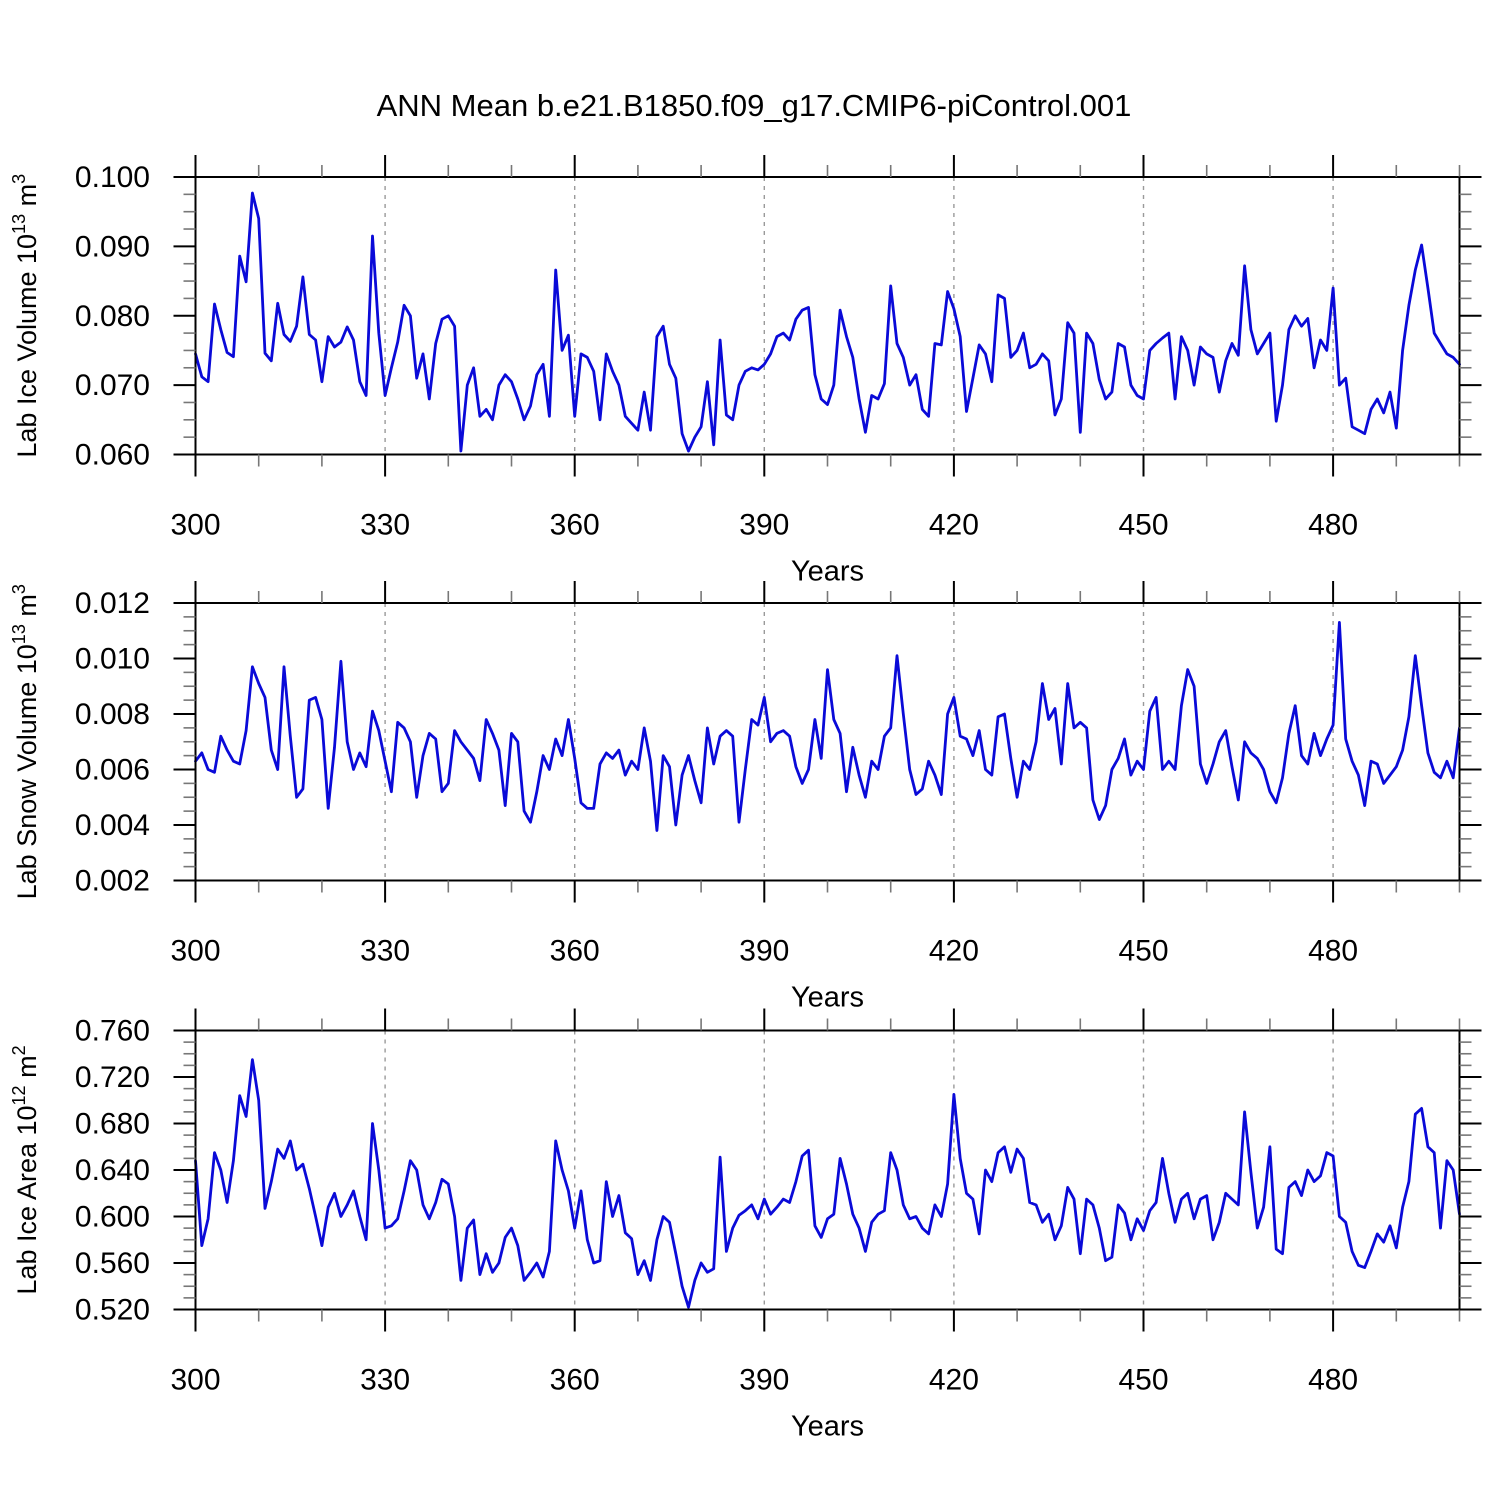 This screenshot has height=1500, width=1500. Describe the element at coordinates (112, 177) in the screenshot. I see `y-tick-label: 0.100` at that location.